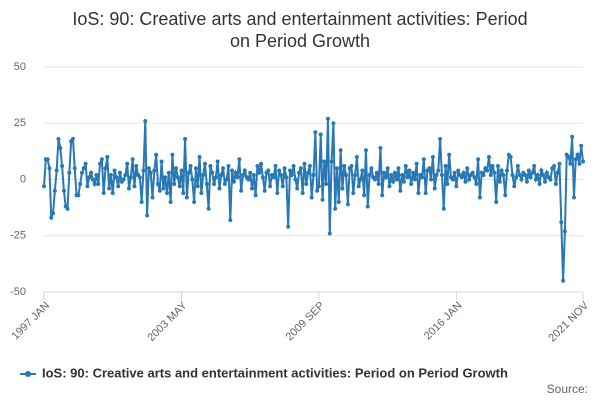 Image resolution: width=600 pixels, height=400 pixels. Describe the element at coordinates (567, 389) in the screenshot. I see `source: Source:` at that location.